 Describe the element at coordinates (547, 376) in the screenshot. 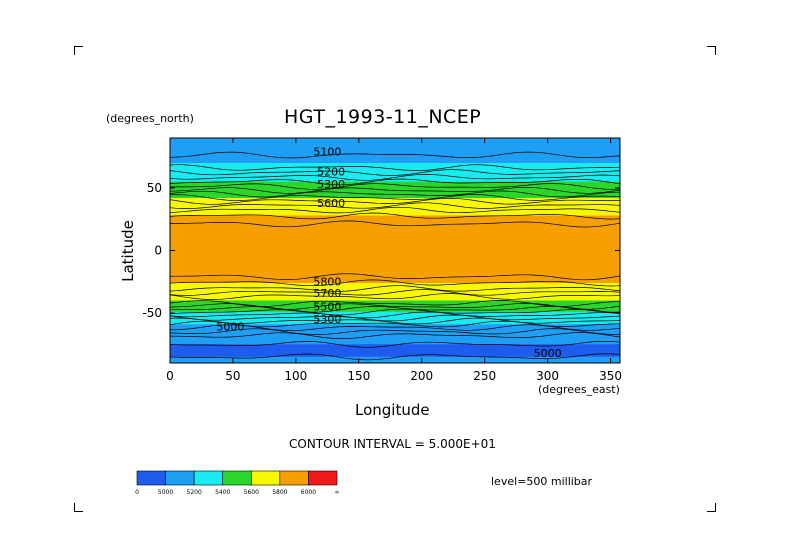

I see `x-tick-label: 300` at that location.